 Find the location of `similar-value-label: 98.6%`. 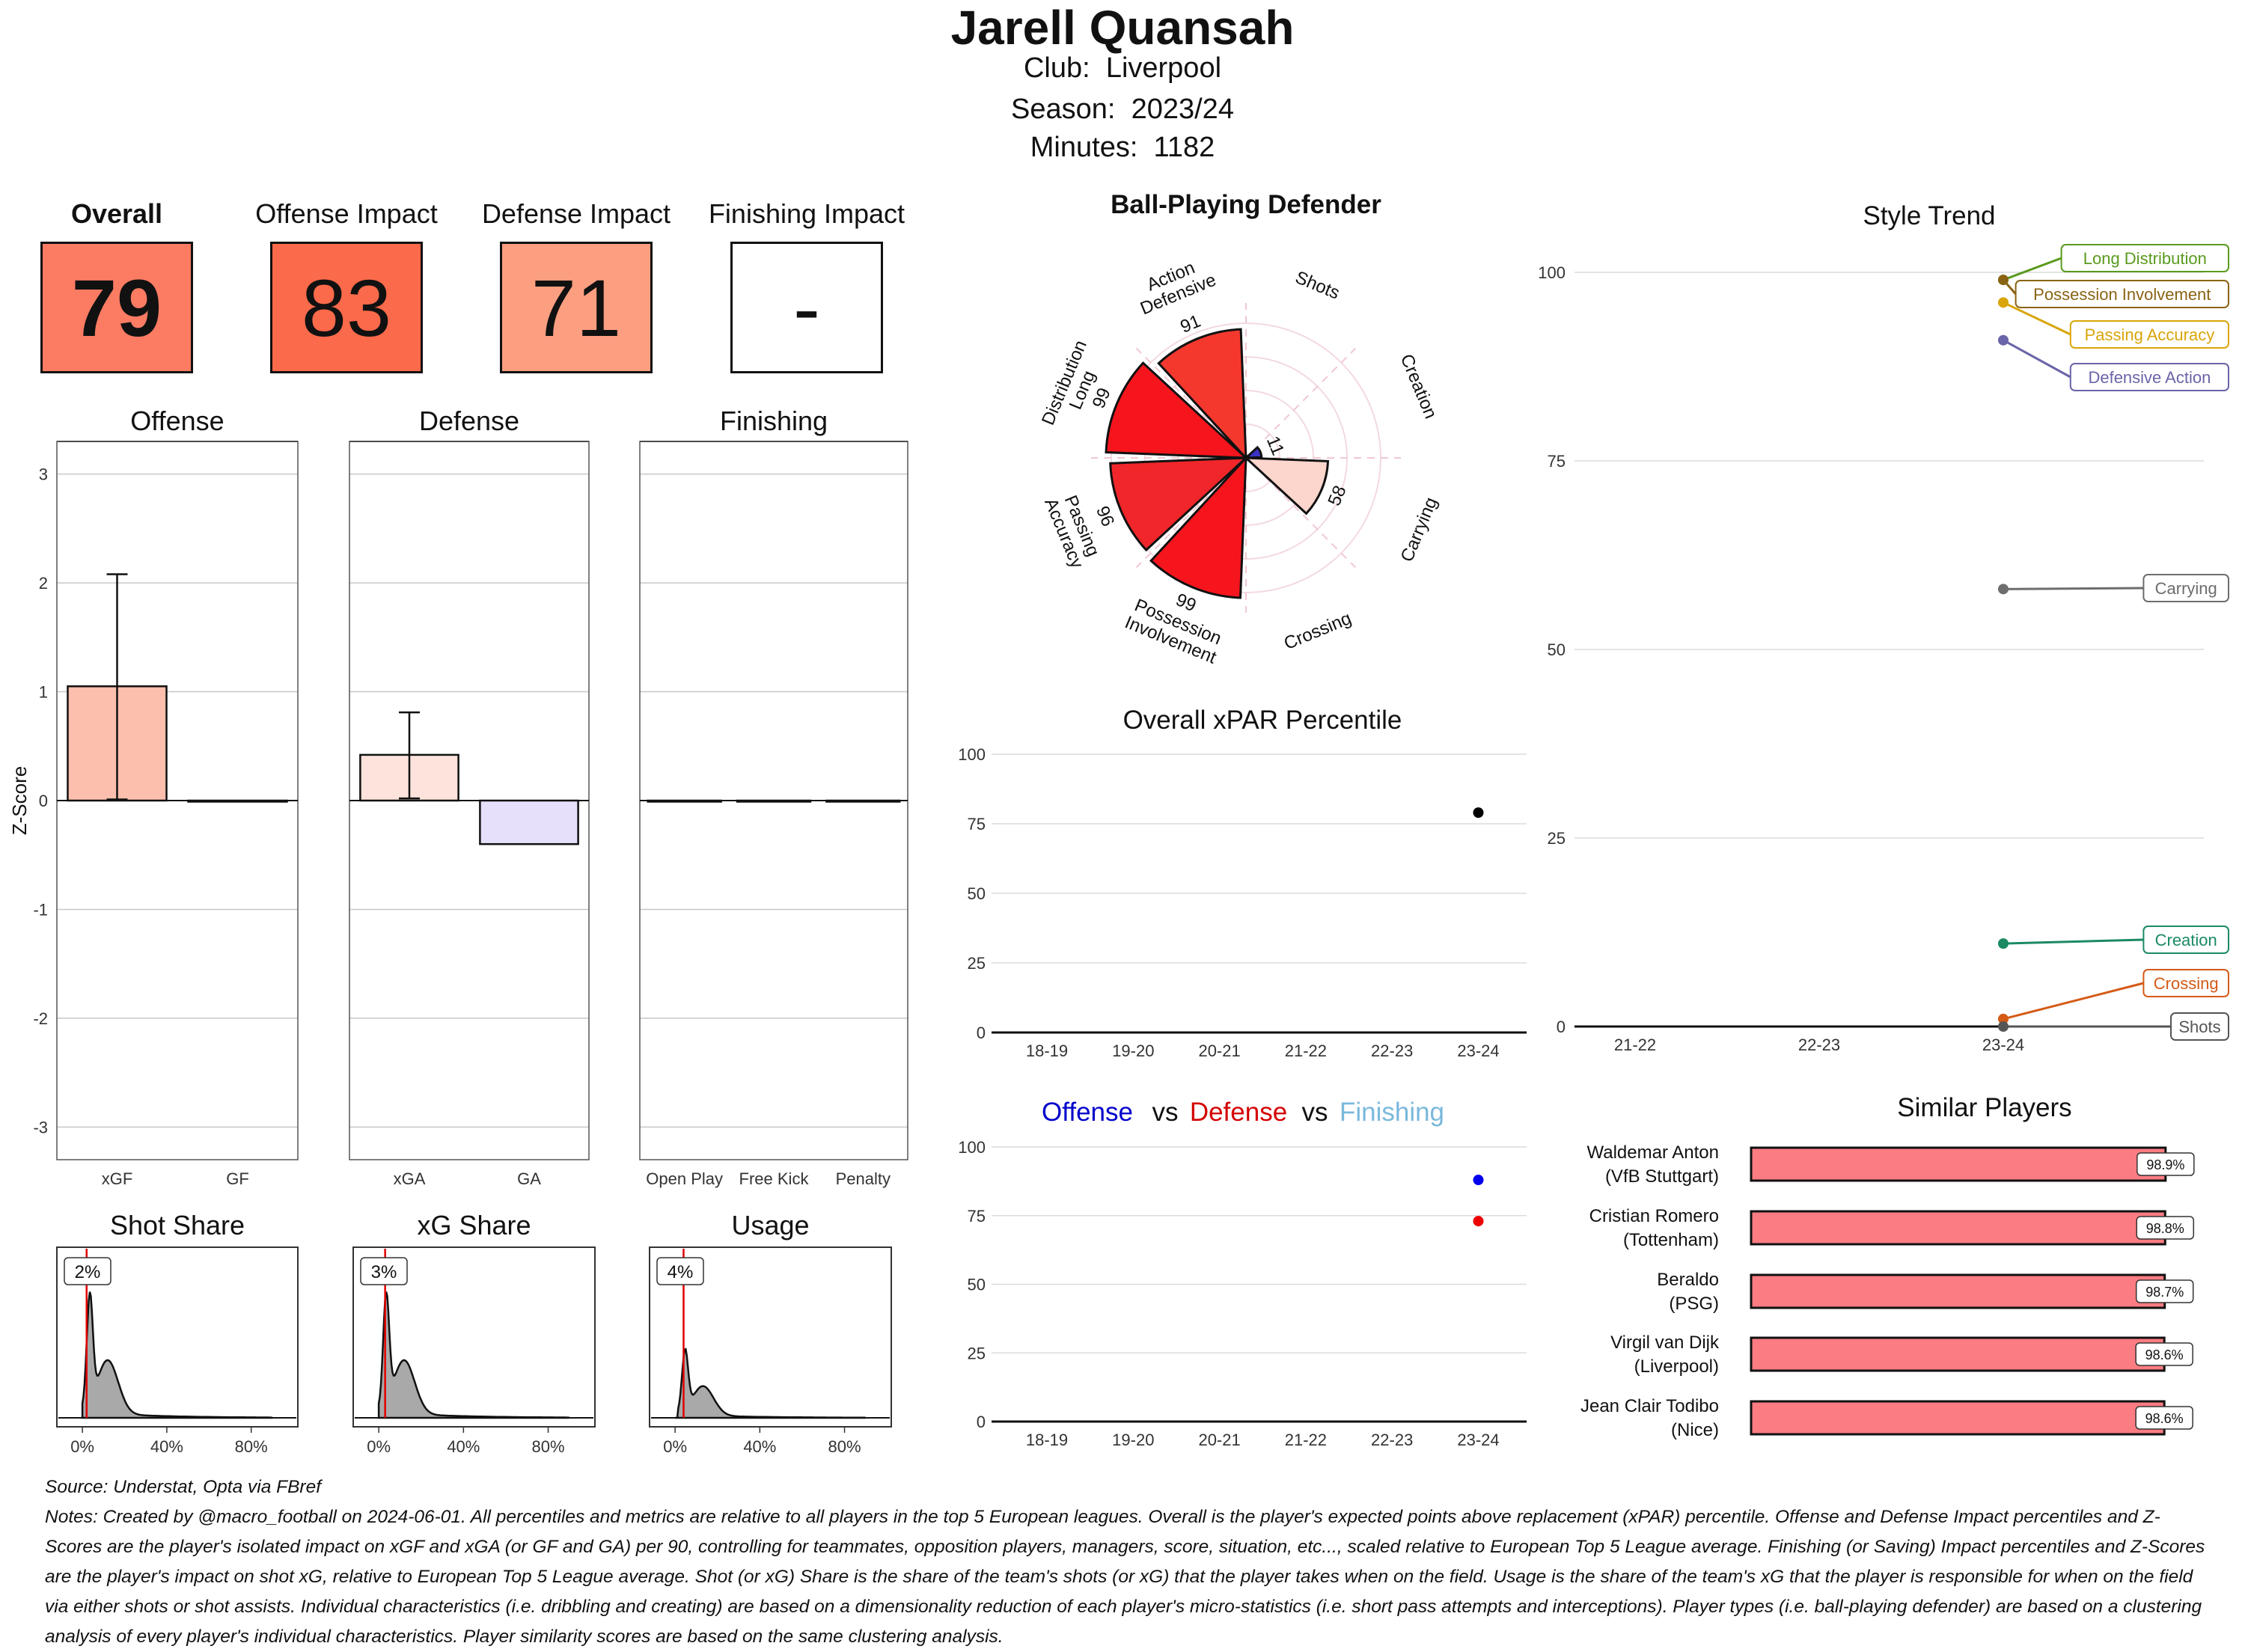

similar-value-label: 98.6% is located at coordinates (2164, 1418).